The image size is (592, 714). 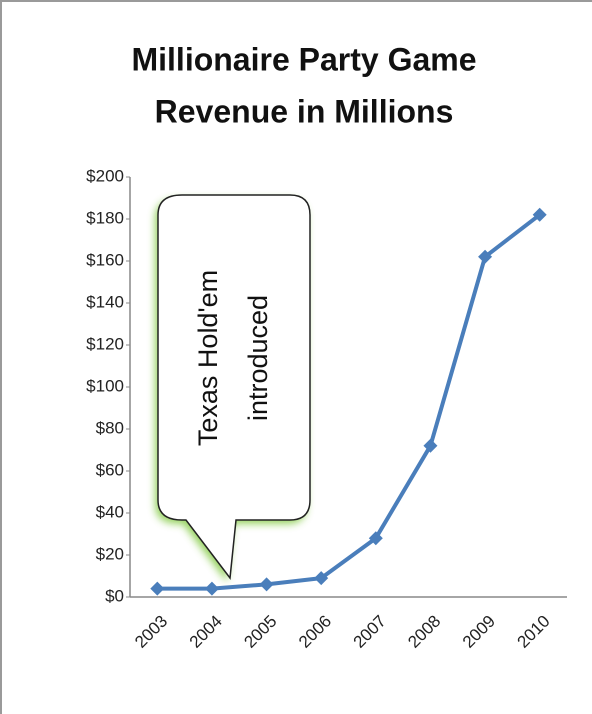 I want to click on y-tick-label: $60, so click(x=110, y=469).